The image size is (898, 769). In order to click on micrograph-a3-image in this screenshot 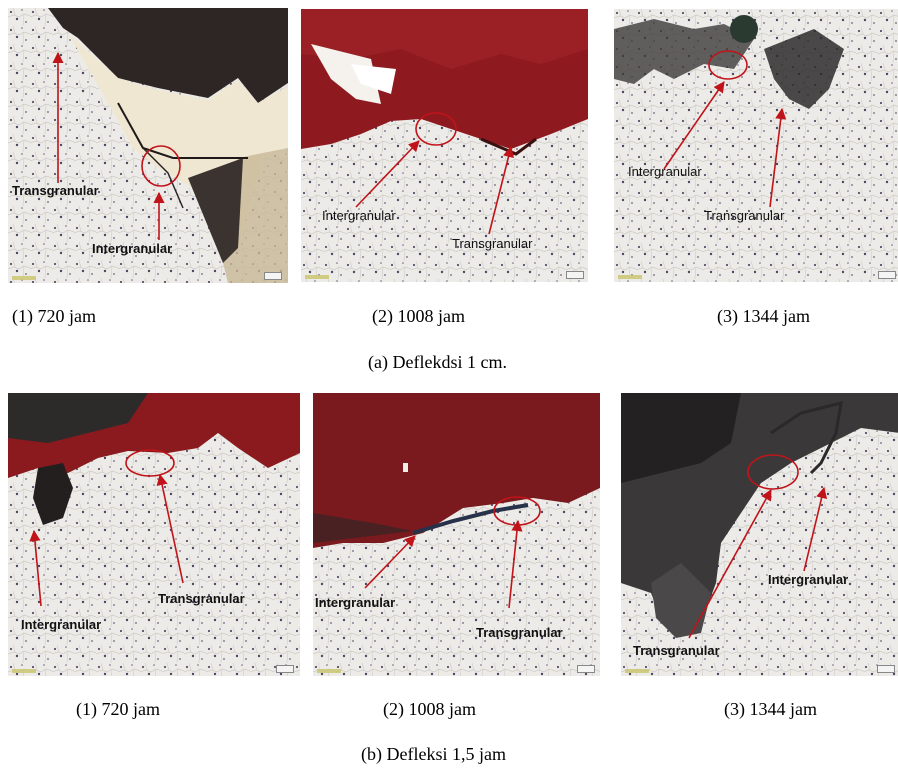, I will do `click(756, 145)`.